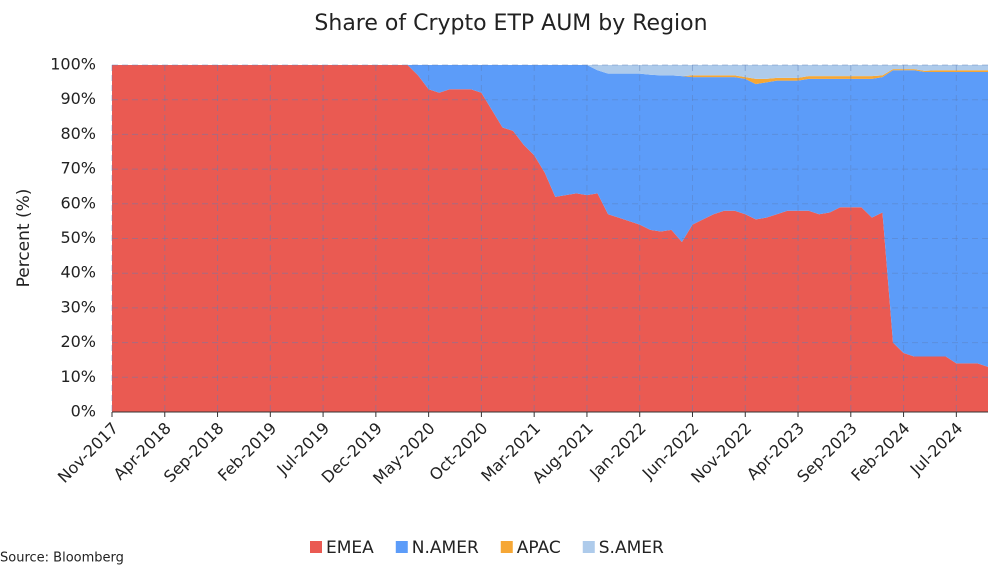 The height and width of the screenshot is (565, 988). What do you see at coordinates (62, 558) in the screenshot?
I see `source-note: Source: Bloomberg` at bounding box center [62, 558].